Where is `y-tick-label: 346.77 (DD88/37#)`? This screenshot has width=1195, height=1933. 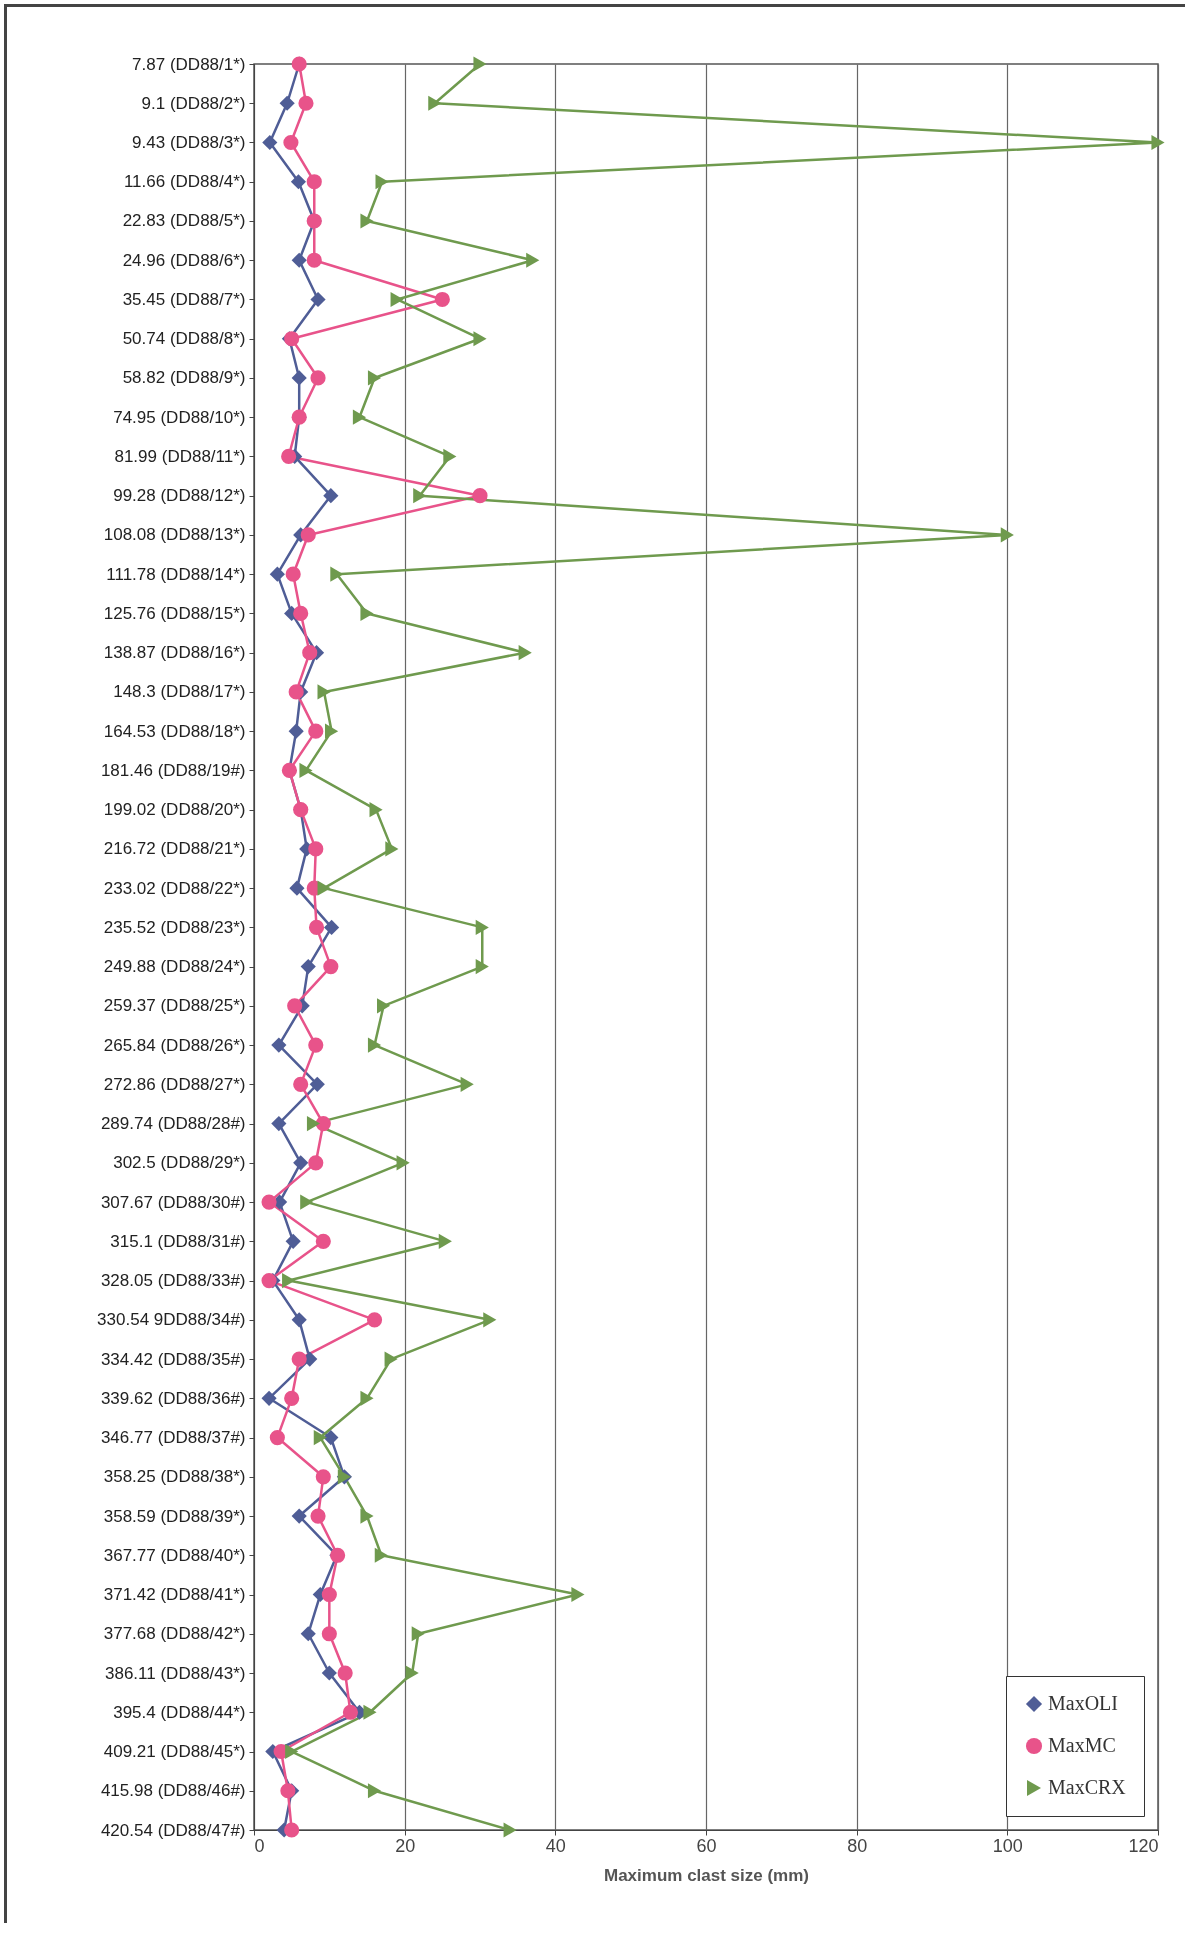 y-tick-label: 346.77 (DD88/37#) is located at coordinates (173, 1438).